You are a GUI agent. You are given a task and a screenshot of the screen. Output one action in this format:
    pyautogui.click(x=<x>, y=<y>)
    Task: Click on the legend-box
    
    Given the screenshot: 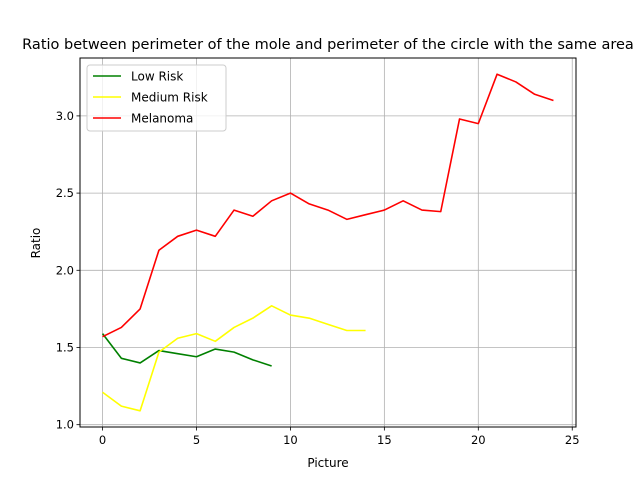 What is the action you would take?
    pyautogui.click(x=156, y=98)
    